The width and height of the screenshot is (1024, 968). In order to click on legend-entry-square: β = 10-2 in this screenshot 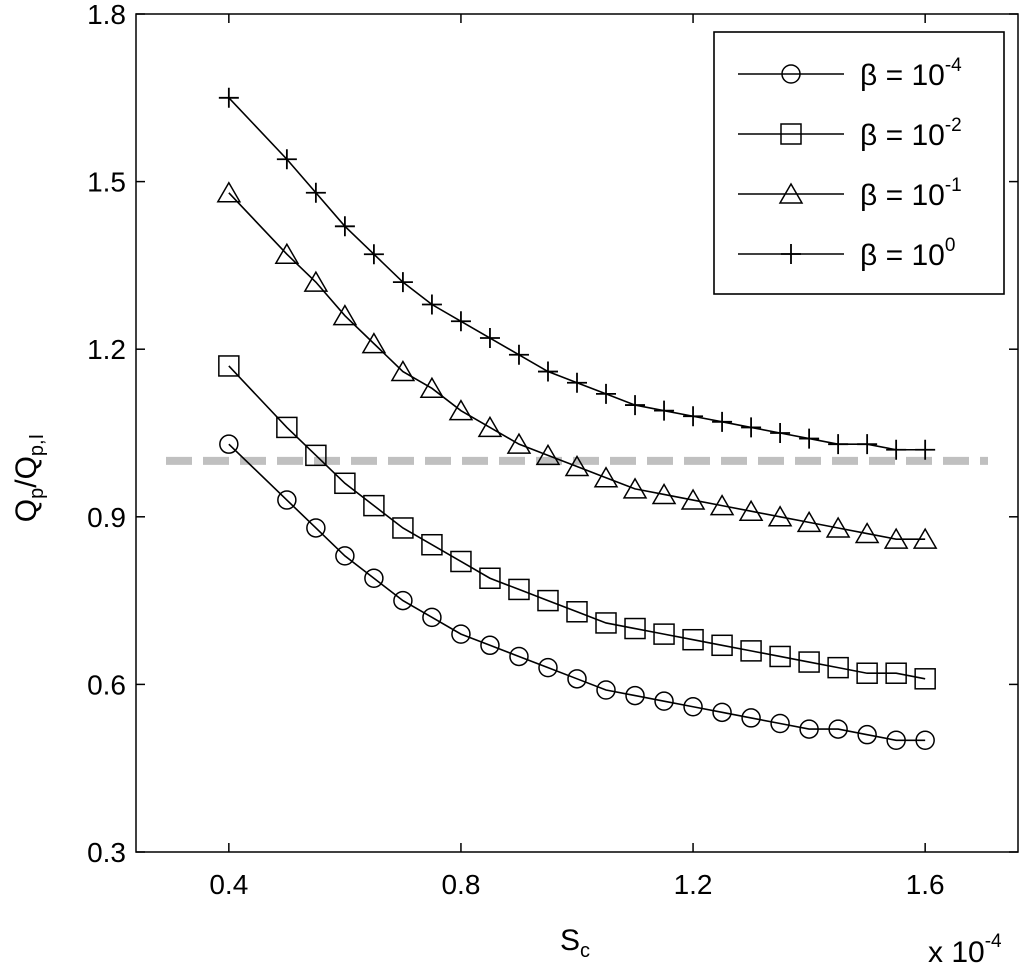, I will do `click(850, 133)`.